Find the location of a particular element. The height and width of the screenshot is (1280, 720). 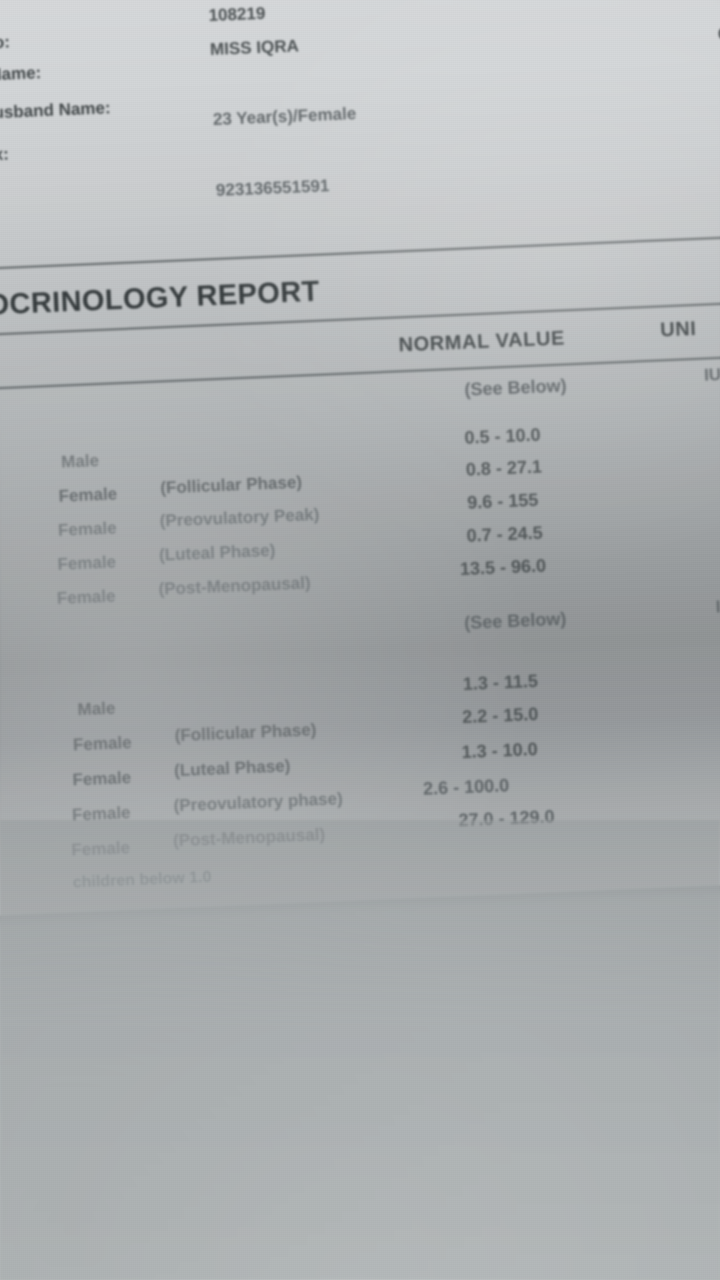

field-value-no: 108219 is located at coordinates (237, 14).